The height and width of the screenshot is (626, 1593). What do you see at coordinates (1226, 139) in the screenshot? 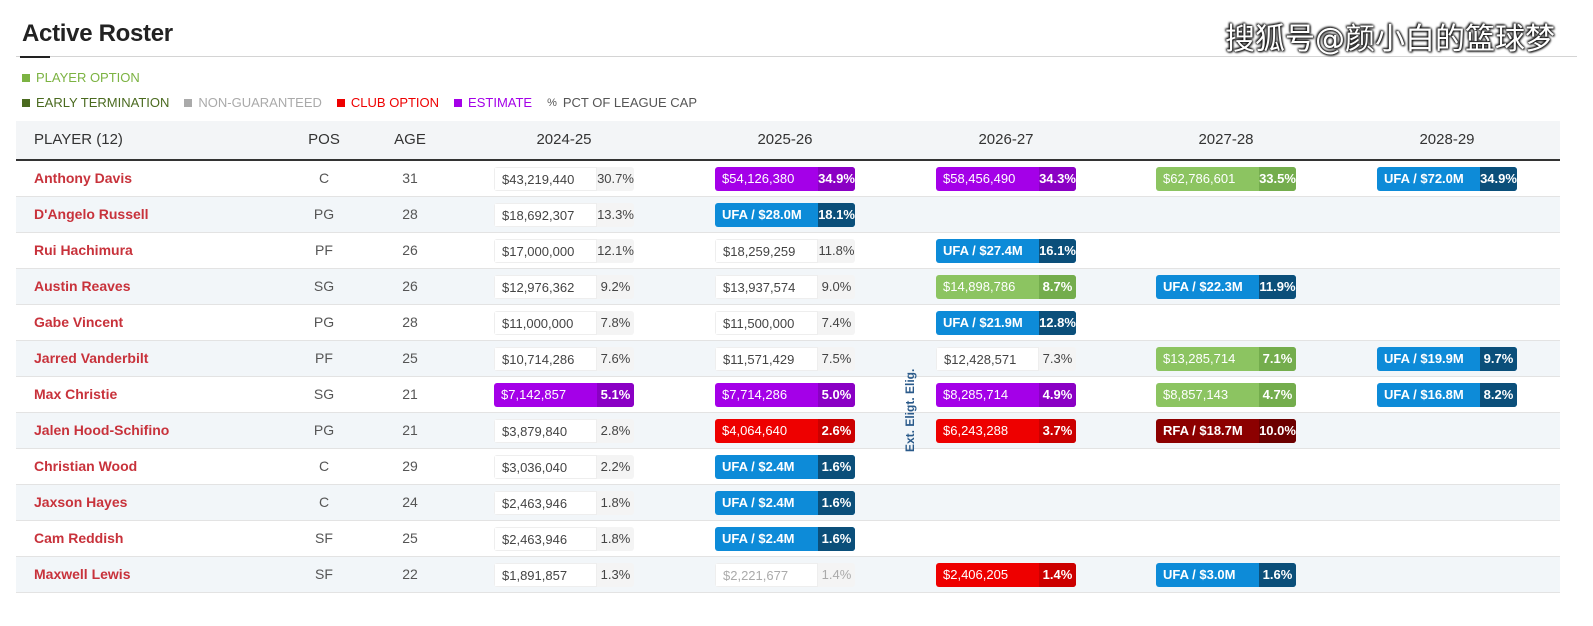
I see `column-header-year-4: 2027-28` at bounding box center [1226, 139].